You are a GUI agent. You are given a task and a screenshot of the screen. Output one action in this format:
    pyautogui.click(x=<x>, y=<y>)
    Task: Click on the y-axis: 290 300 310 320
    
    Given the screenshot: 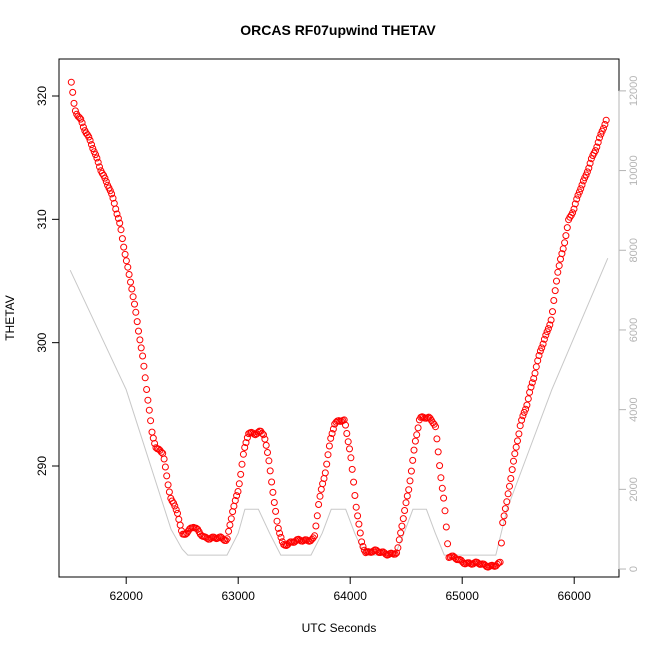 What is the action you would take?
    pyautogui.click(x=47, y=281)
    